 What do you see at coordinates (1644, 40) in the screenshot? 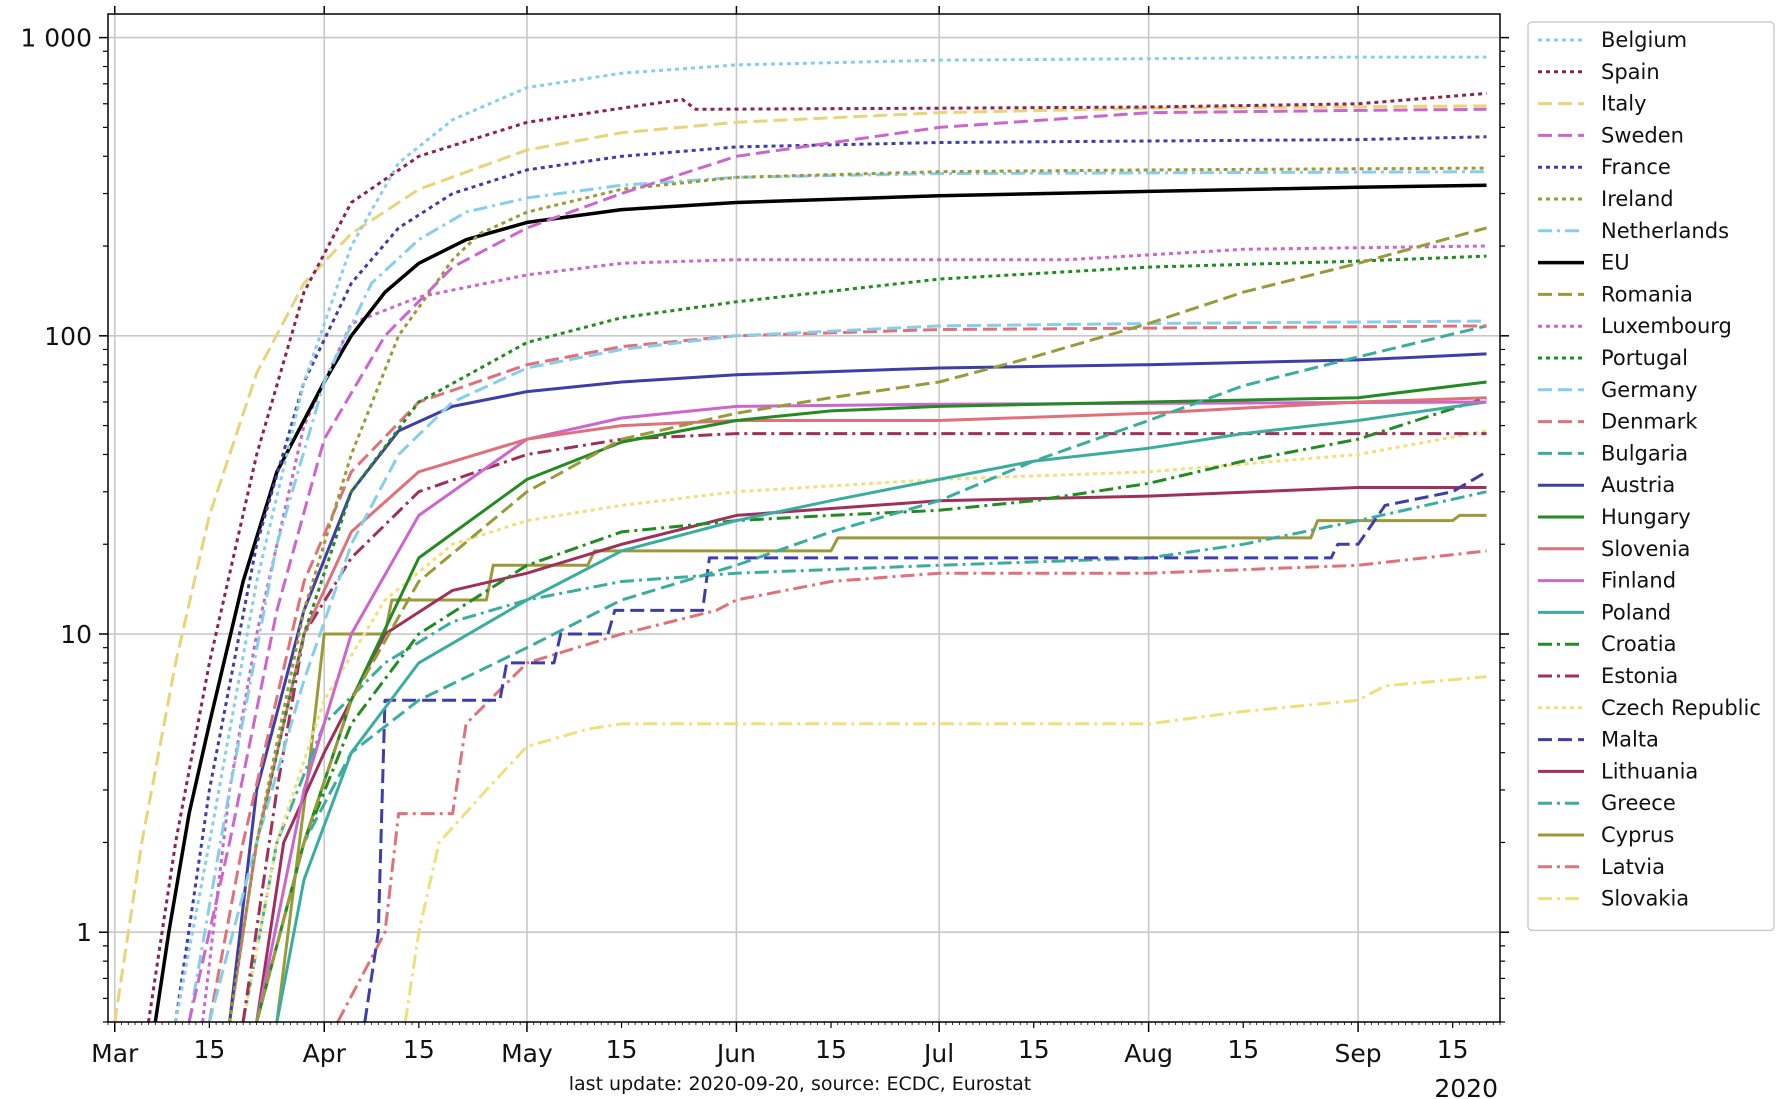
I see `legend-label-belgium: Belgium` at bounding box center [1644, 40].